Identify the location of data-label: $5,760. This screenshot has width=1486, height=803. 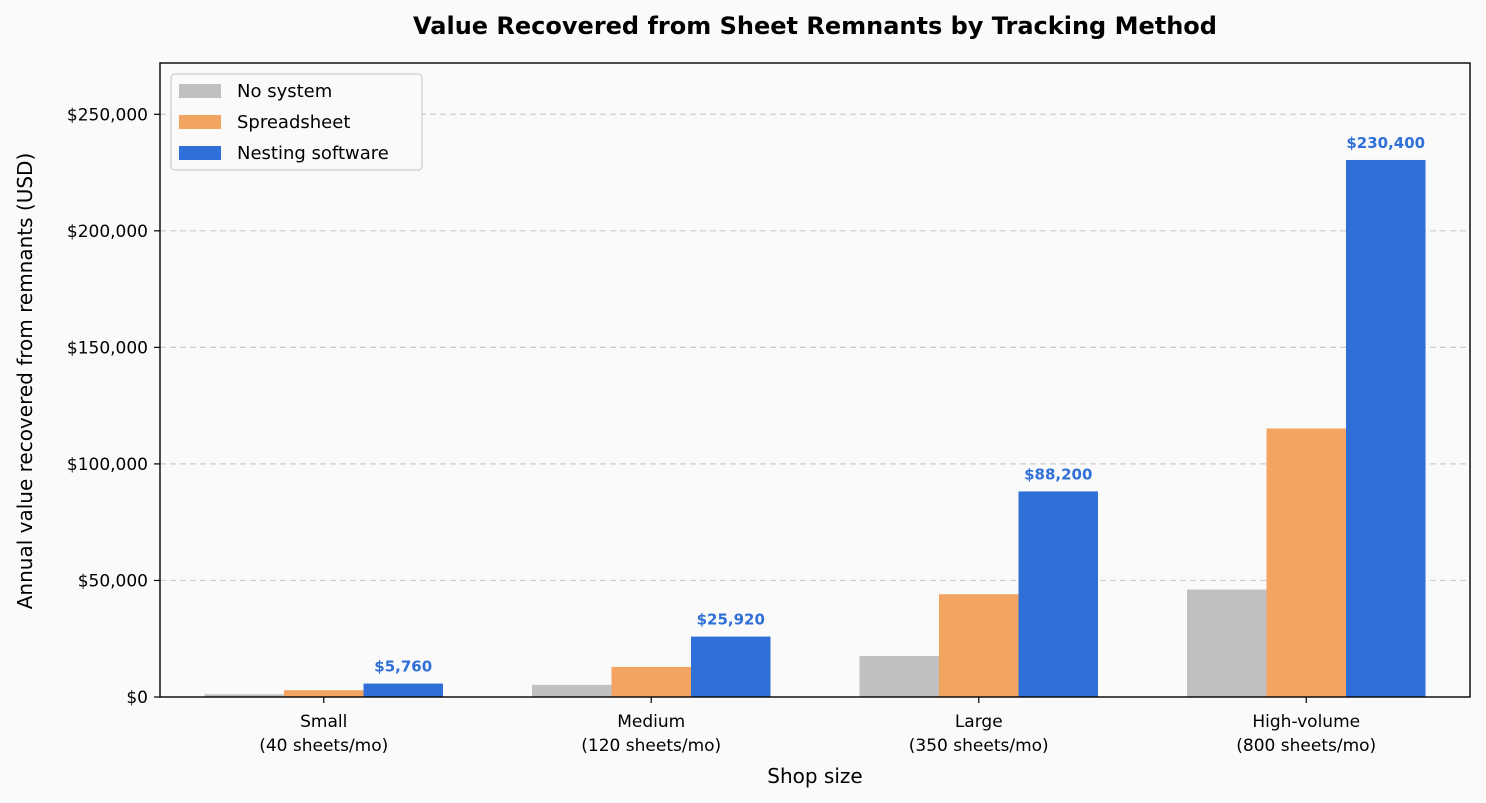
(403, 667).